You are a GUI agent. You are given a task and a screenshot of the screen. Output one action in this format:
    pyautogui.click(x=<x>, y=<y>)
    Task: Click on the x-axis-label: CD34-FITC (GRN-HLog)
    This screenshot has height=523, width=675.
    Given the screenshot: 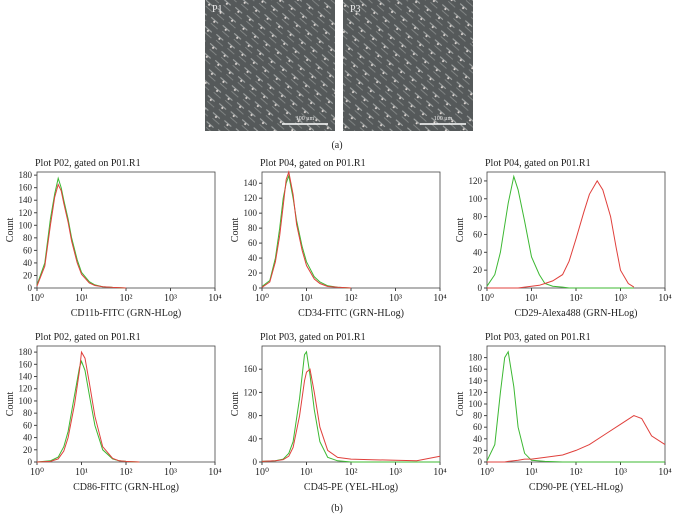 What is the action you would take?
    pyautogui.click(x=351, y=313)
    